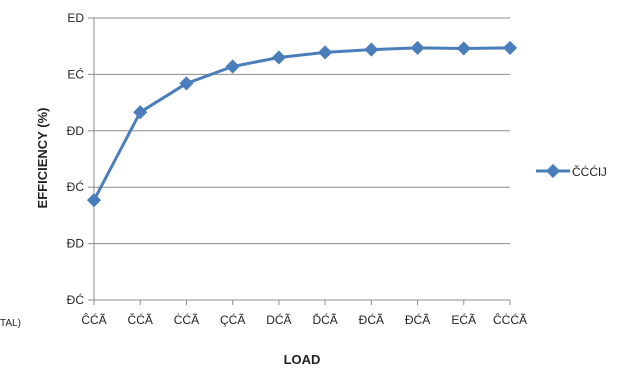 Image resolution: width=623 pixels, height=372 pixels. I want to click on clipped-text: TAL), so click(10, 323).